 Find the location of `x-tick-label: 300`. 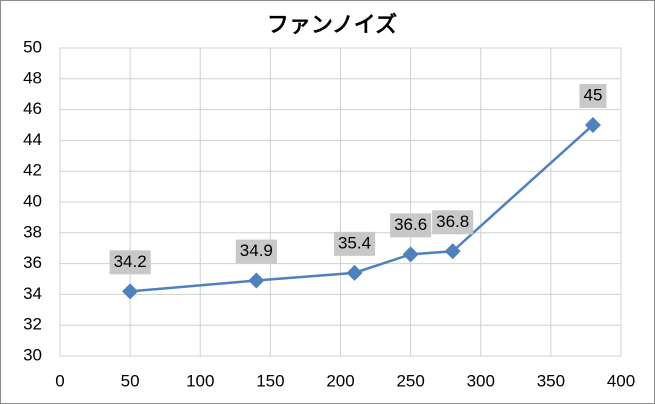

x-tick-label: 300 is located at coordinates (481, 380).